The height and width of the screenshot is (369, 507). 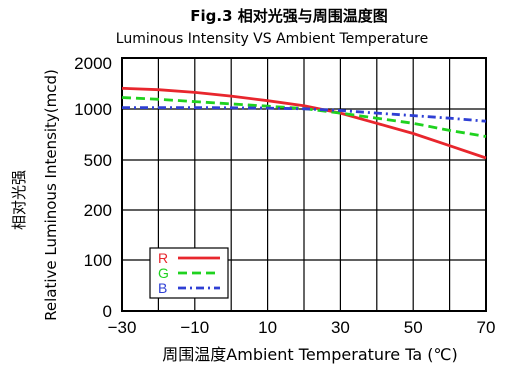 What do you see at coordinates (163, 273) in the screenshot?
I see `legend-label-g: G` at bounding box center [163, 273].